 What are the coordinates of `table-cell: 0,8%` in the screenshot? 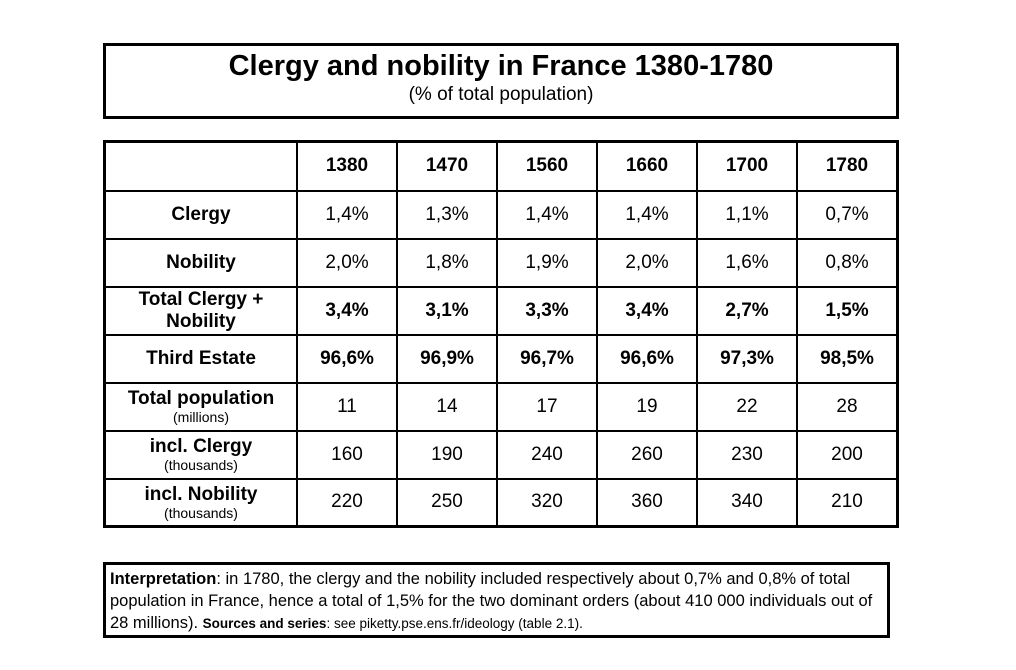 It's located at (847, 262).